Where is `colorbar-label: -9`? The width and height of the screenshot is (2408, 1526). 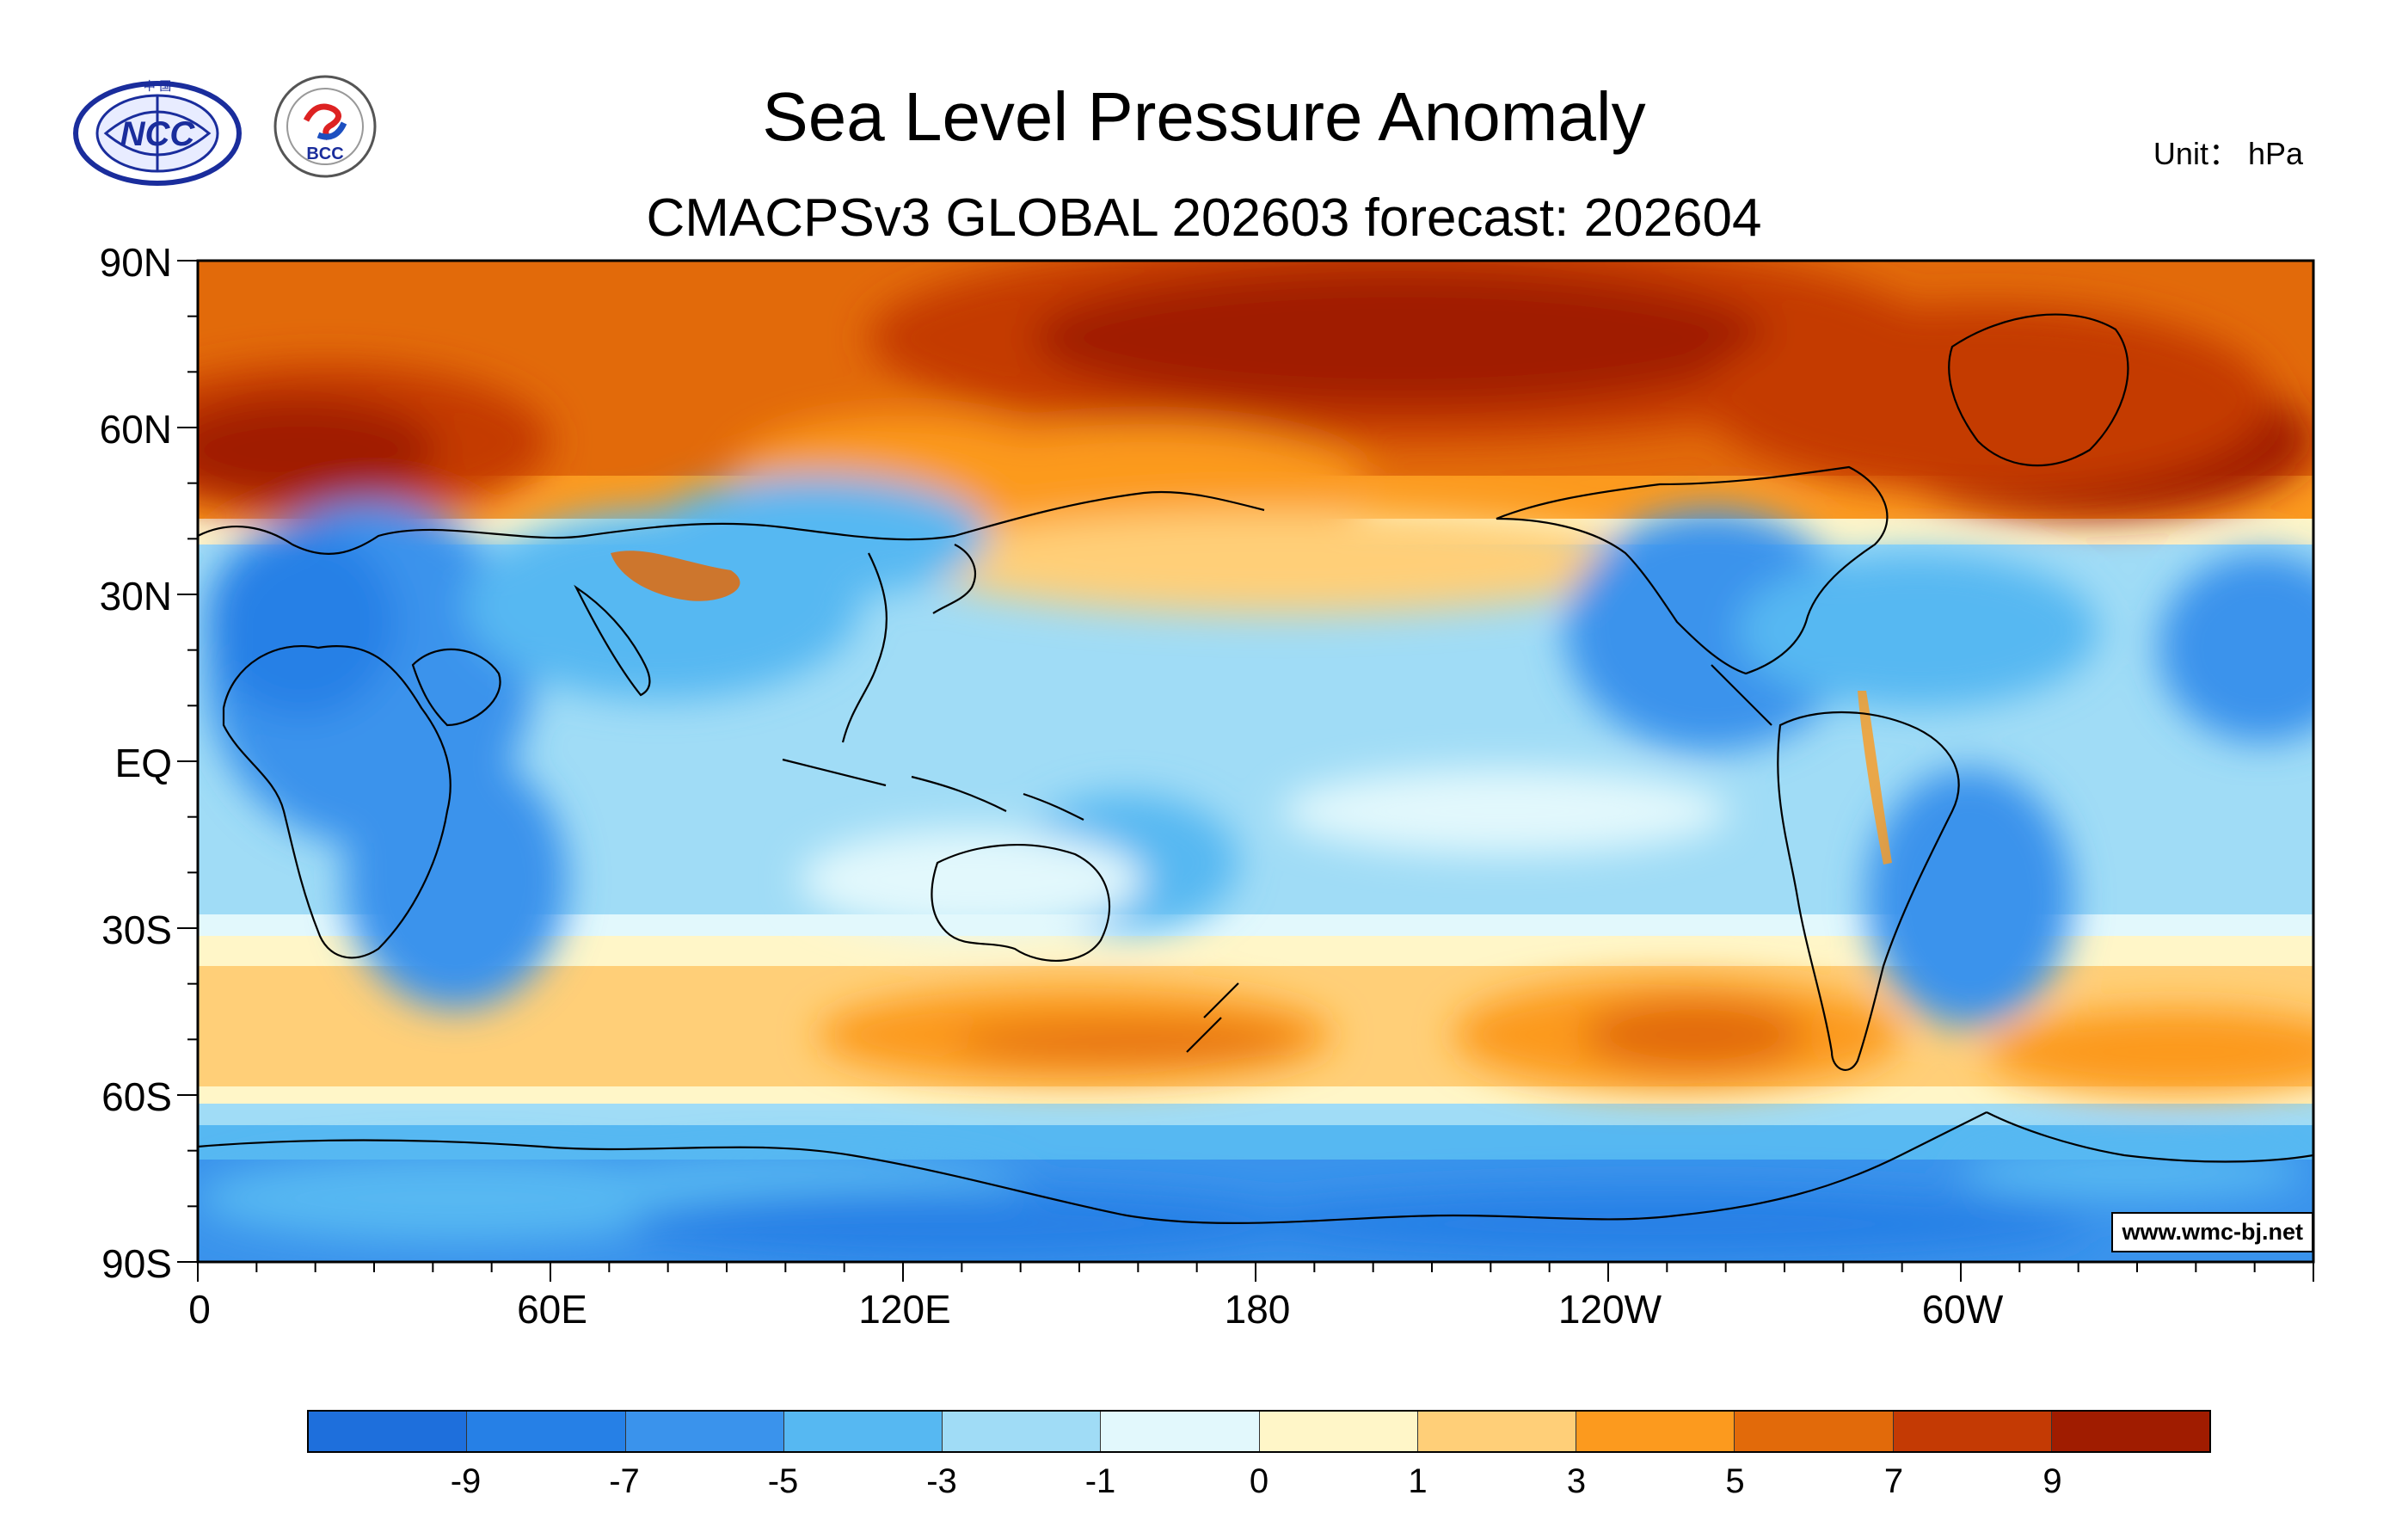
colorbar-label: -9 is located at coordinates (466, 1481).